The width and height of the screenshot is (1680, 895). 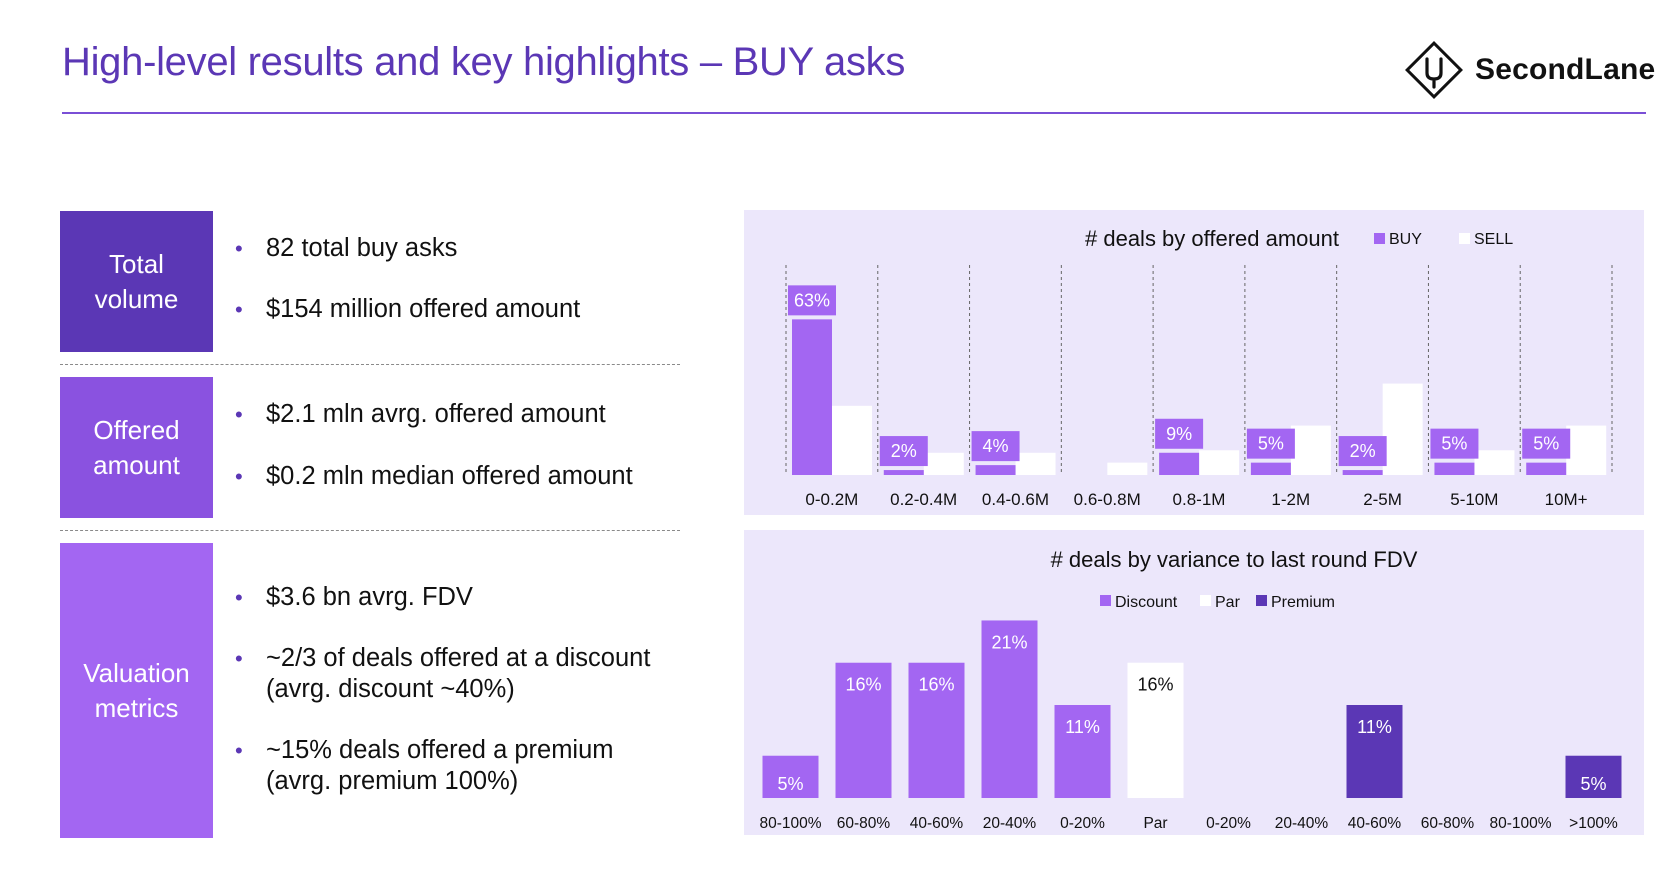 I want to click on valuation-metrics-label-box: Valuation metrics, so click(x=136, y=690).